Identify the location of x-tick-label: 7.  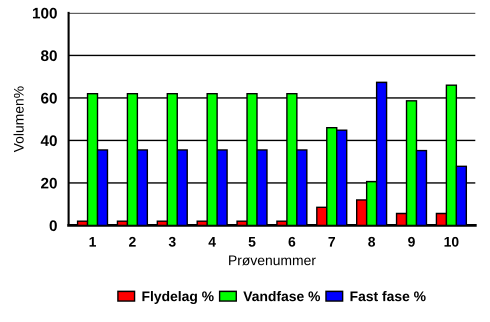
(332, 242).